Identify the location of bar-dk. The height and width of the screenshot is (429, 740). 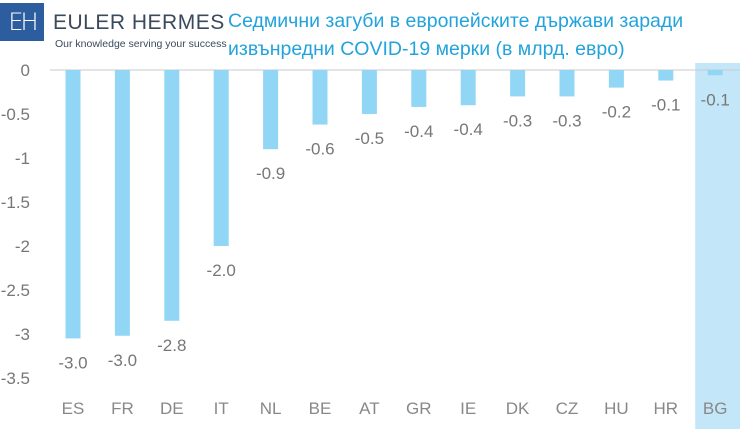
(518, 83).